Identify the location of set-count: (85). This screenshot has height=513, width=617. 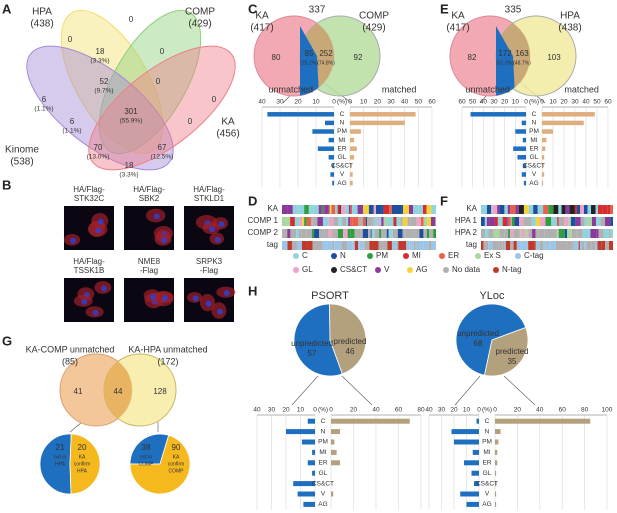
(70, 361).